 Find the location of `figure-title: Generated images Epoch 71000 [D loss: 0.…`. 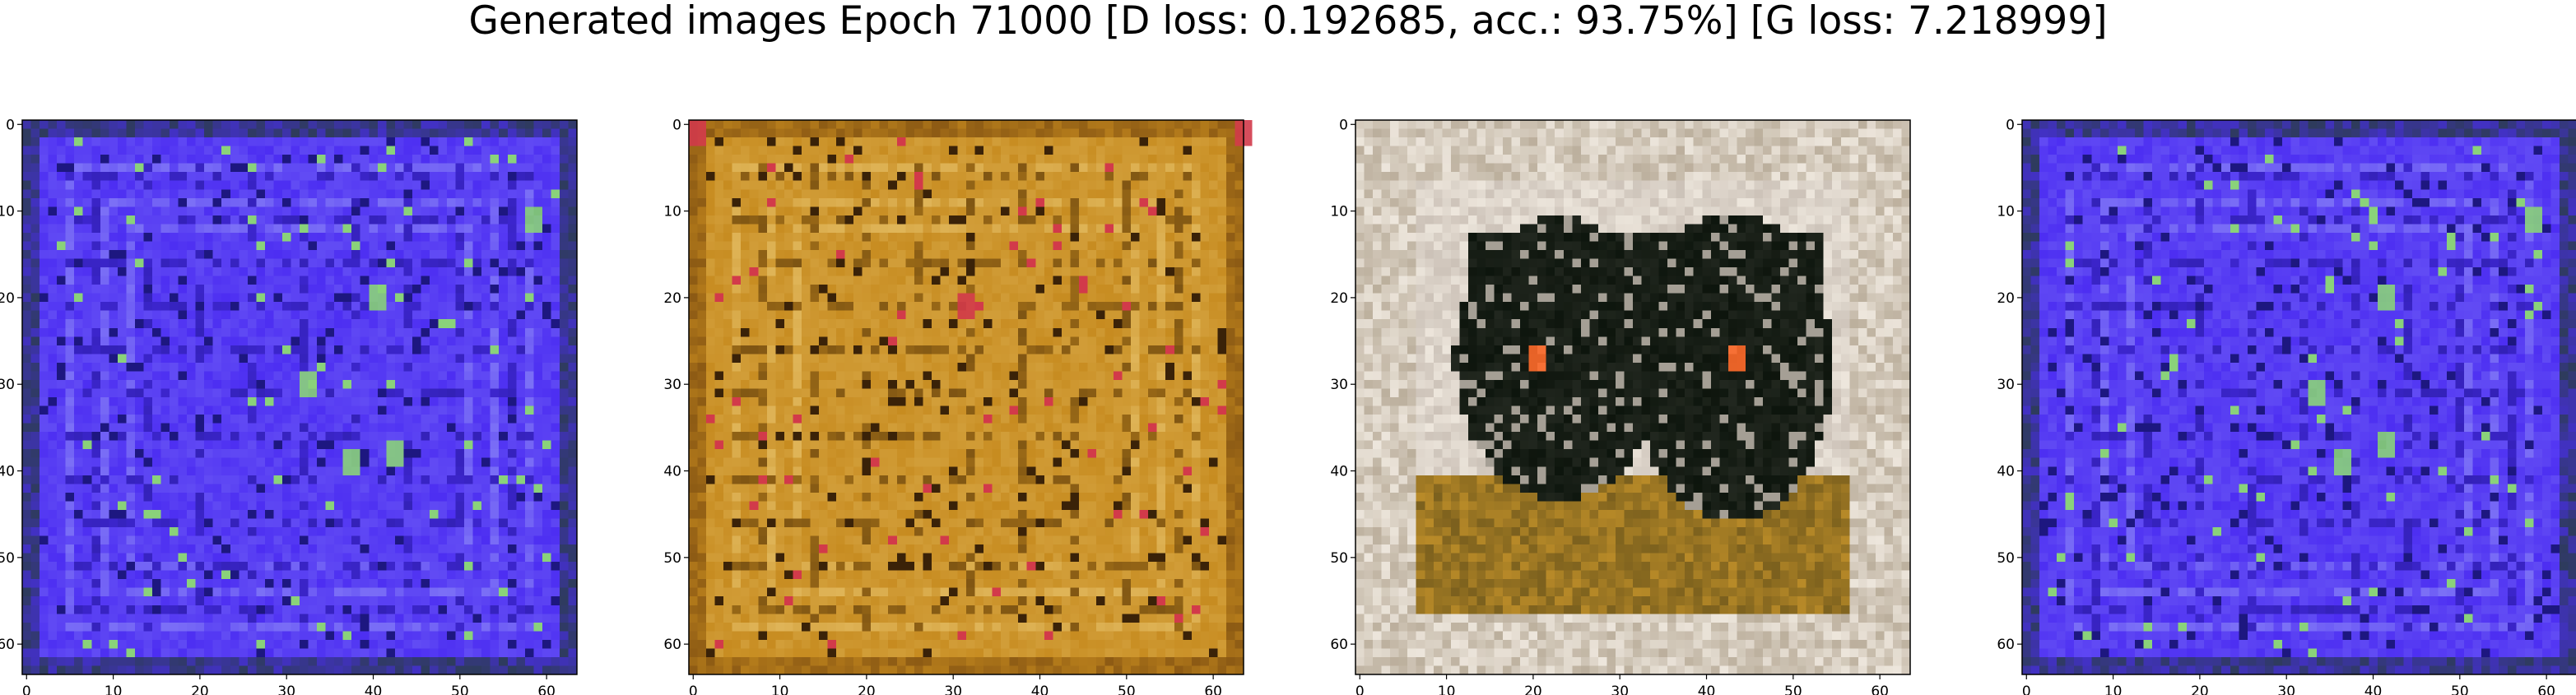

figure-title: Generated images Epoch 71000 [D loss: 0.… is located at coordinates (1288, 22).